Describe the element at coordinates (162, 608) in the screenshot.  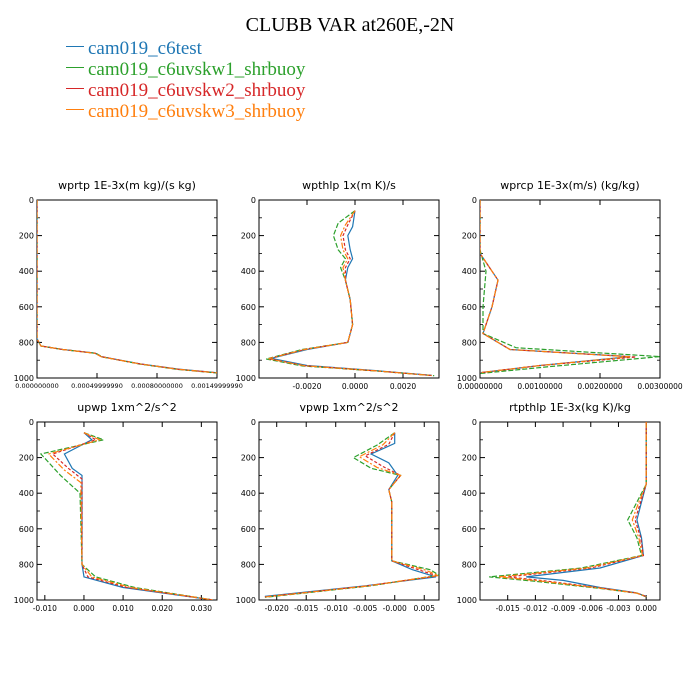
I see `x-tick-label: 0.020` at that location.